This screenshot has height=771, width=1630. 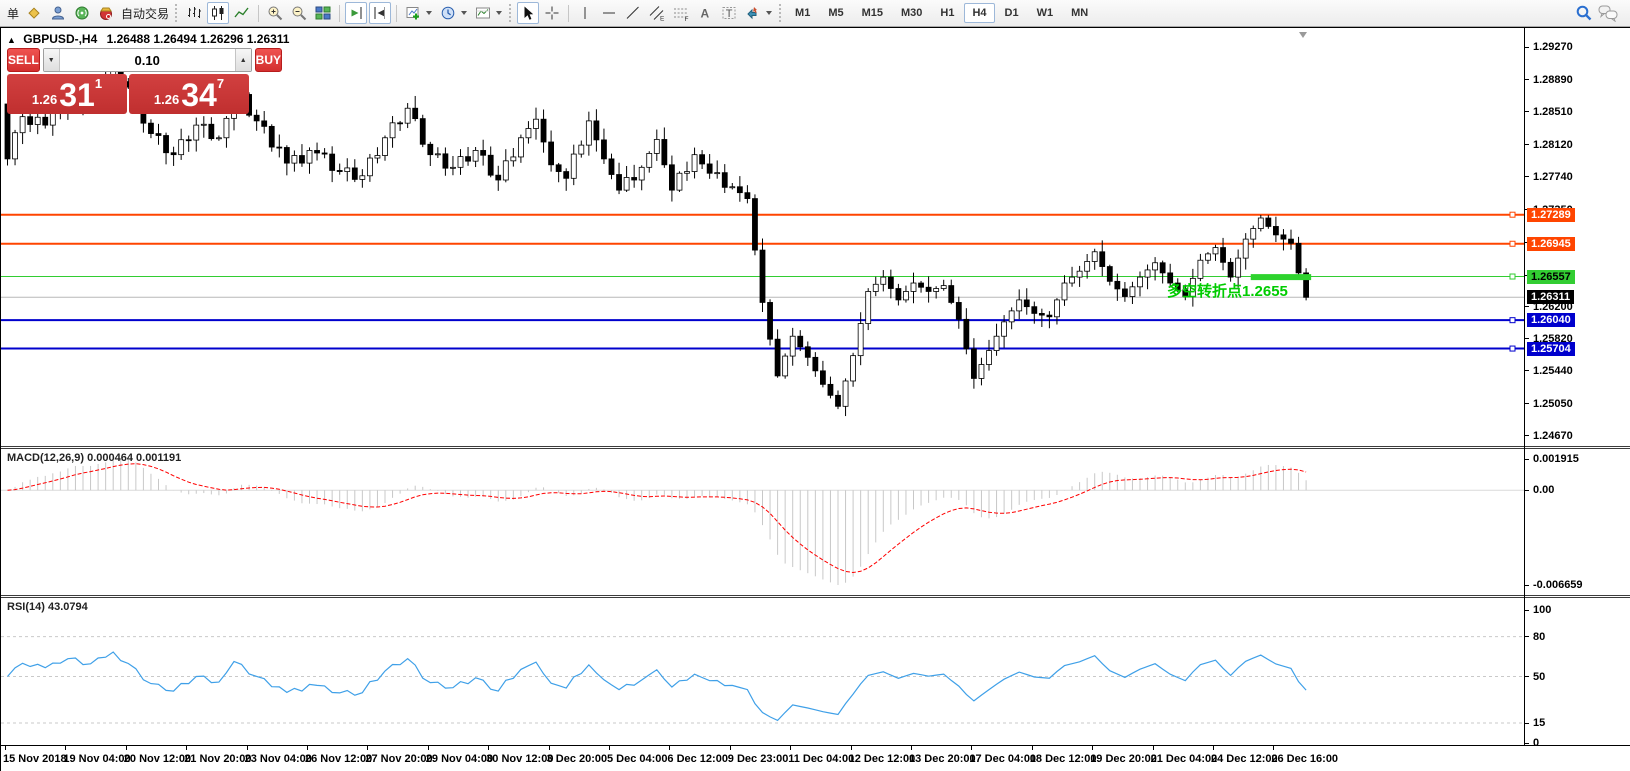 What do you see at coordinates (220, 83) in the screenshot?
I see `buy-price-pipette: 7` at bounding box center [220, 83].